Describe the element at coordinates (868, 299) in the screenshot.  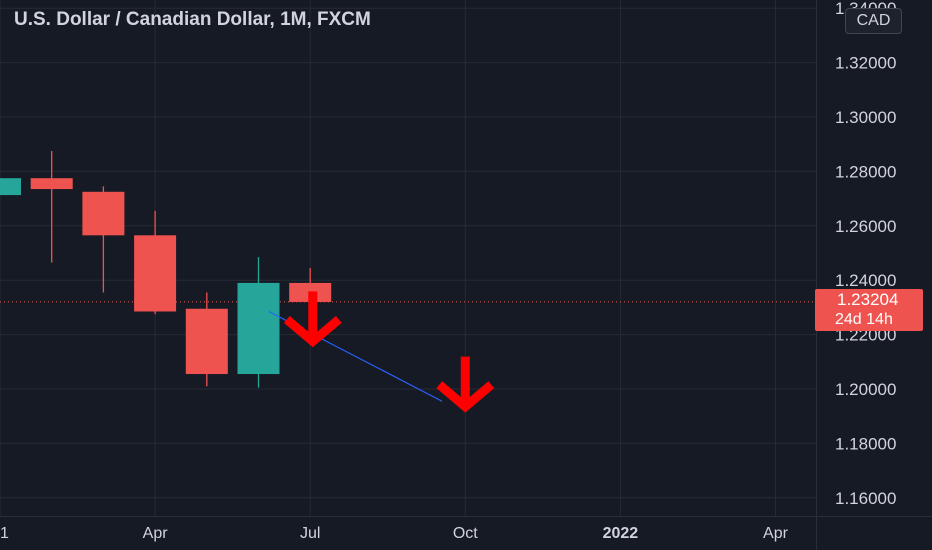
I see `last-price: 1.23204` at that location.